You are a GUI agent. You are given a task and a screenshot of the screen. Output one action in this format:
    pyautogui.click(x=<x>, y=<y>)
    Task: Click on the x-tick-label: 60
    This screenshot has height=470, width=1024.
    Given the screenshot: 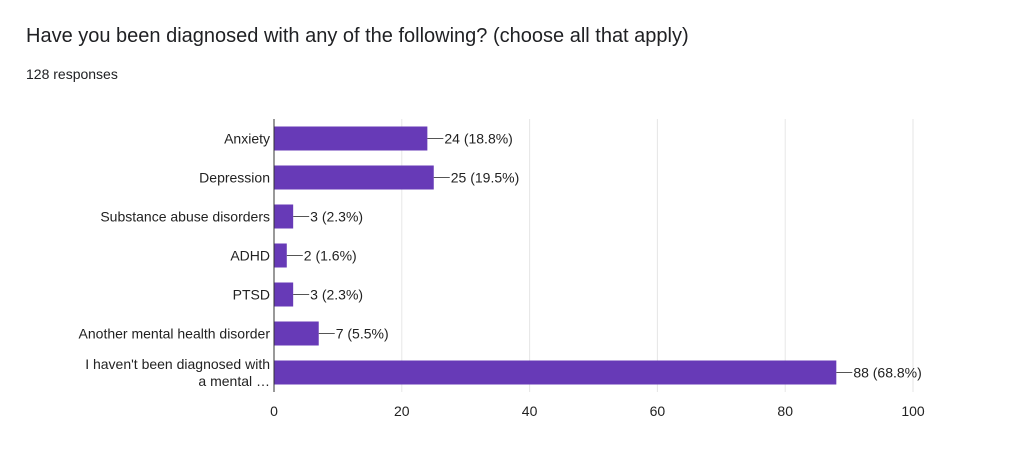 What is the action you would take?
    pyautogui.click(x=658, y=411)
    